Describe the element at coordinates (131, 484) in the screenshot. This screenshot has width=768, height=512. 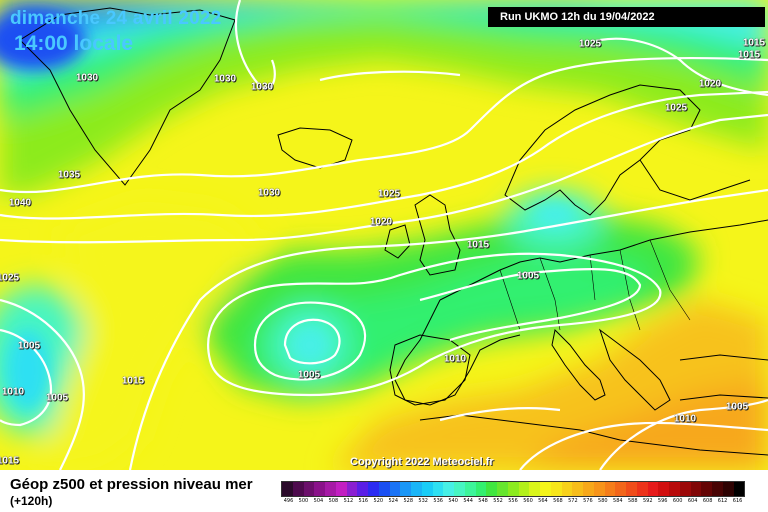
I see `chart-title: Géop z500 et pression niveau mer` at that location.